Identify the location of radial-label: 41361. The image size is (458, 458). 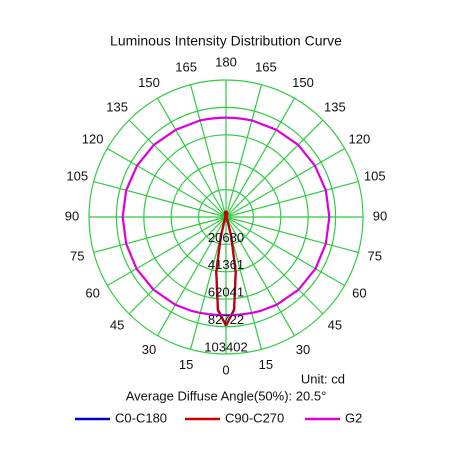
(226, 264).